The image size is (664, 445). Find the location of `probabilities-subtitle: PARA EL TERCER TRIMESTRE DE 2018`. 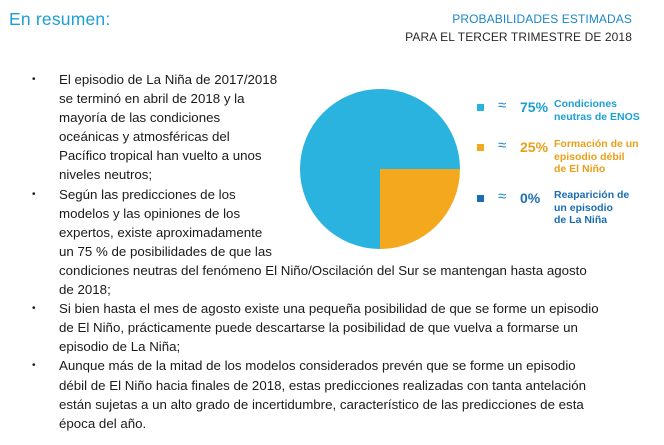

probabilities-subtitle: PARA EL TERCER TRIMESTRE DE 2018 is located at coordinates (518, 37).